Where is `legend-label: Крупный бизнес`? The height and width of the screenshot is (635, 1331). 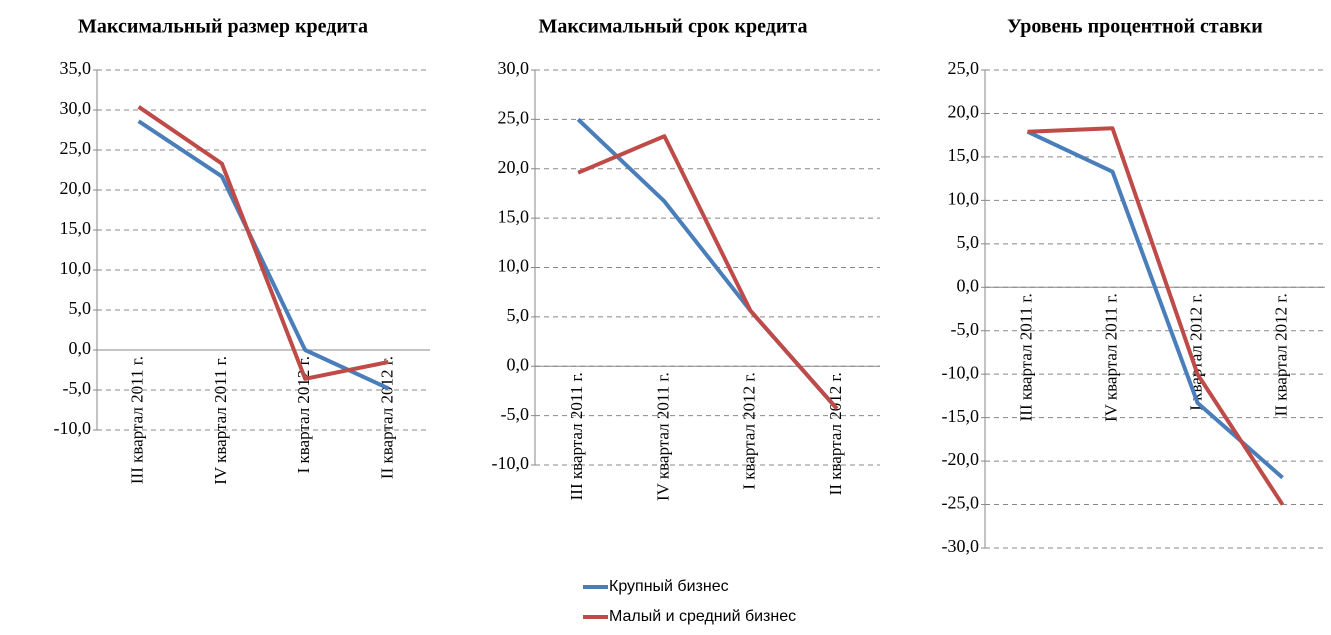 legend-label: Крупный бизнес is located at coordinates (669, 586).